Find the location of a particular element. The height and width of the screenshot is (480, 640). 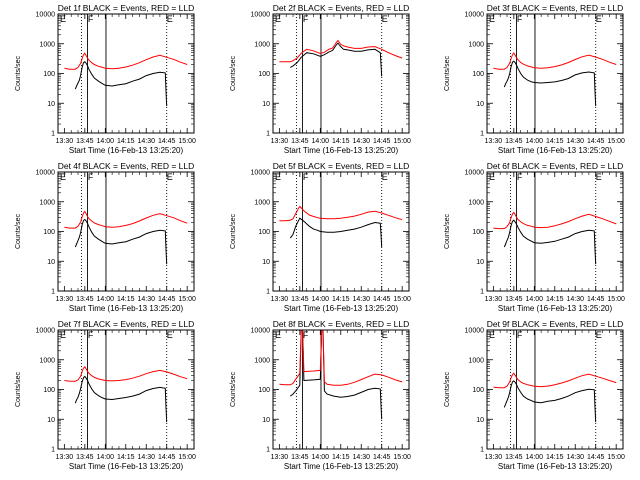

chart-title: Det 8f BLACK = Events, RED = LLD is located at coordinates (341, 324).